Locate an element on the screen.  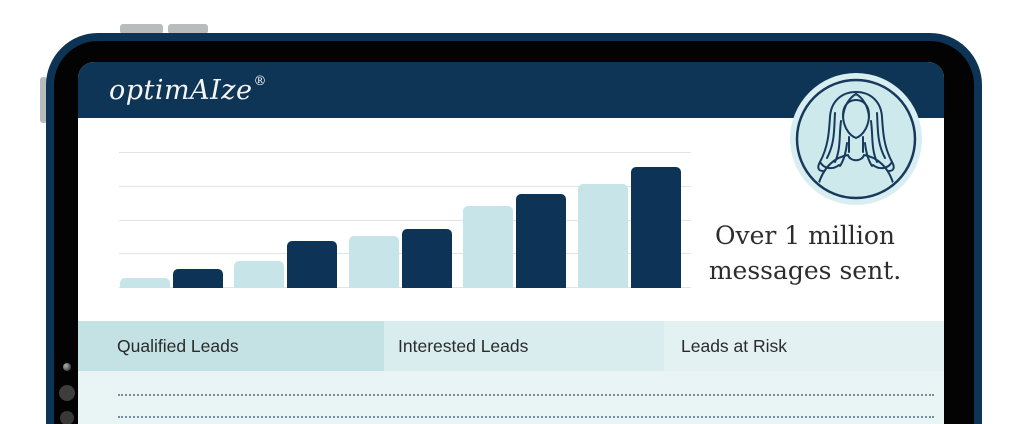
camera-dot-icon is located at coordinates (67, 367).